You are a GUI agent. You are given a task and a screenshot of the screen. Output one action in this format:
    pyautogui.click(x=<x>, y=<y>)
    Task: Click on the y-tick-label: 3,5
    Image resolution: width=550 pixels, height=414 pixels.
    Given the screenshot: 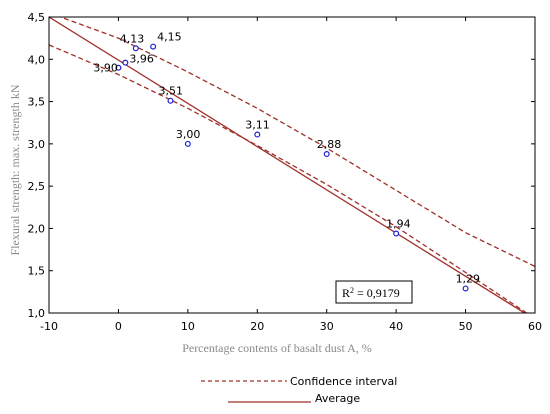 What is the action you would take?
    pyautogui.click(x=37, y=102)
    